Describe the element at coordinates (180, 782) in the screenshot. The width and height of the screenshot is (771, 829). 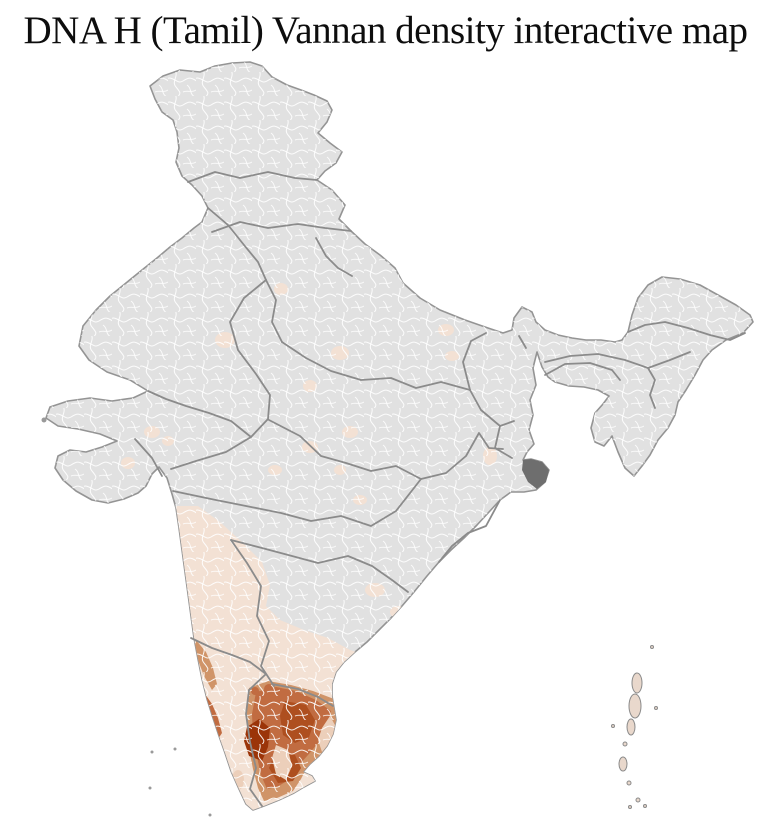
I see `lakshadweep-islands` at that location.